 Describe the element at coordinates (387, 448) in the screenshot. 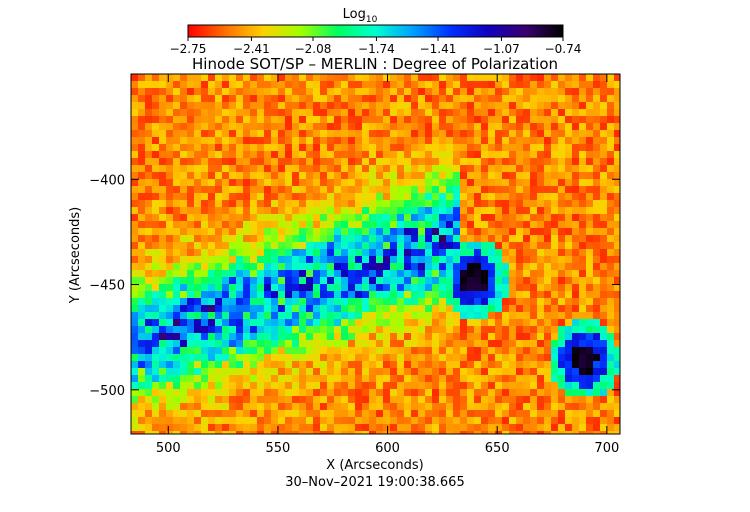

I see `x-tick-label: 600` at that location.